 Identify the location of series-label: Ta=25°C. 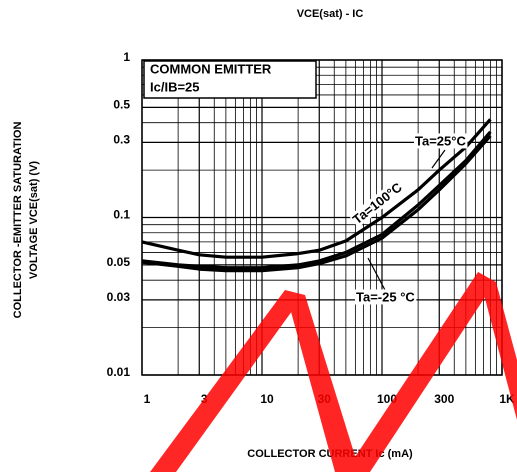
(440, 140).